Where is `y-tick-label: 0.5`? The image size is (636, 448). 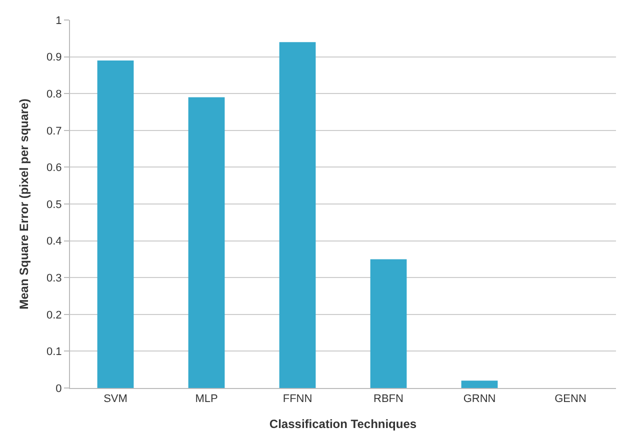
y-tick-label: 0.5 is located at coordinates (54, 204).